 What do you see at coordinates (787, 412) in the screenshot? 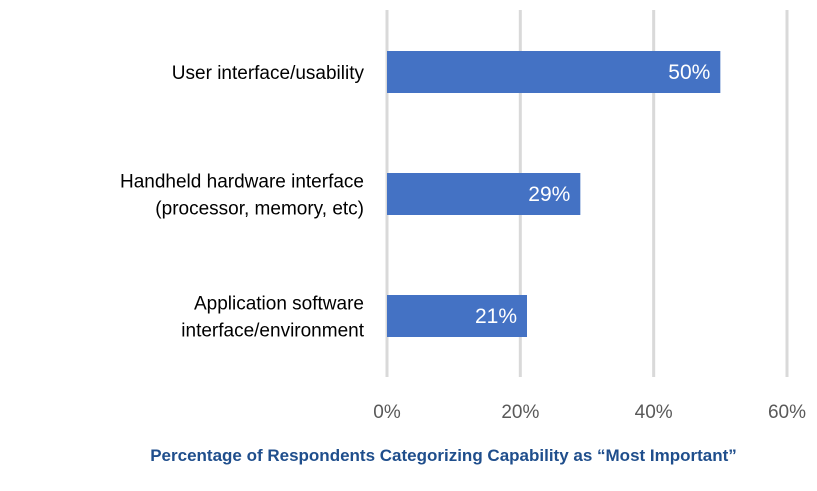
I see `x-tick-label: 60%` at bounding box center [787, 412].